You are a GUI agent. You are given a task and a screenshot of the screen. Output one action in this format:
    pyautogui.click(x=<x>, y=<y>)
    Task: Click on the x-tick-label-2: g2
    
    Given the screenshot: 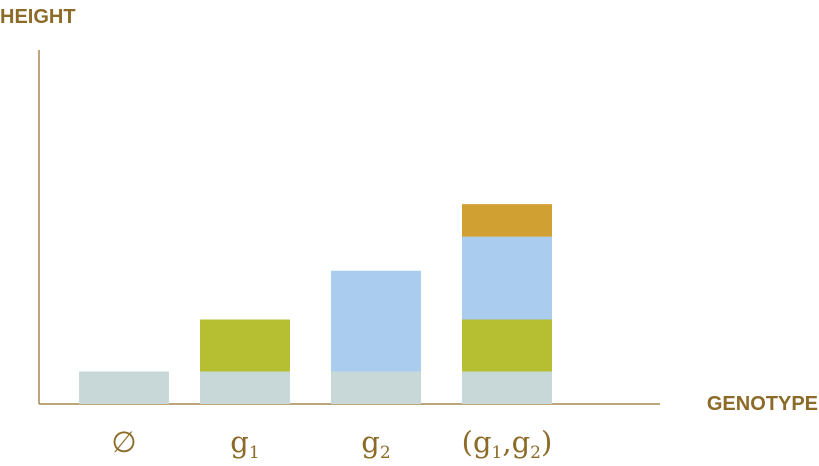 What is the action you would take?
    pyautogui.click(x=375, y=444)
    